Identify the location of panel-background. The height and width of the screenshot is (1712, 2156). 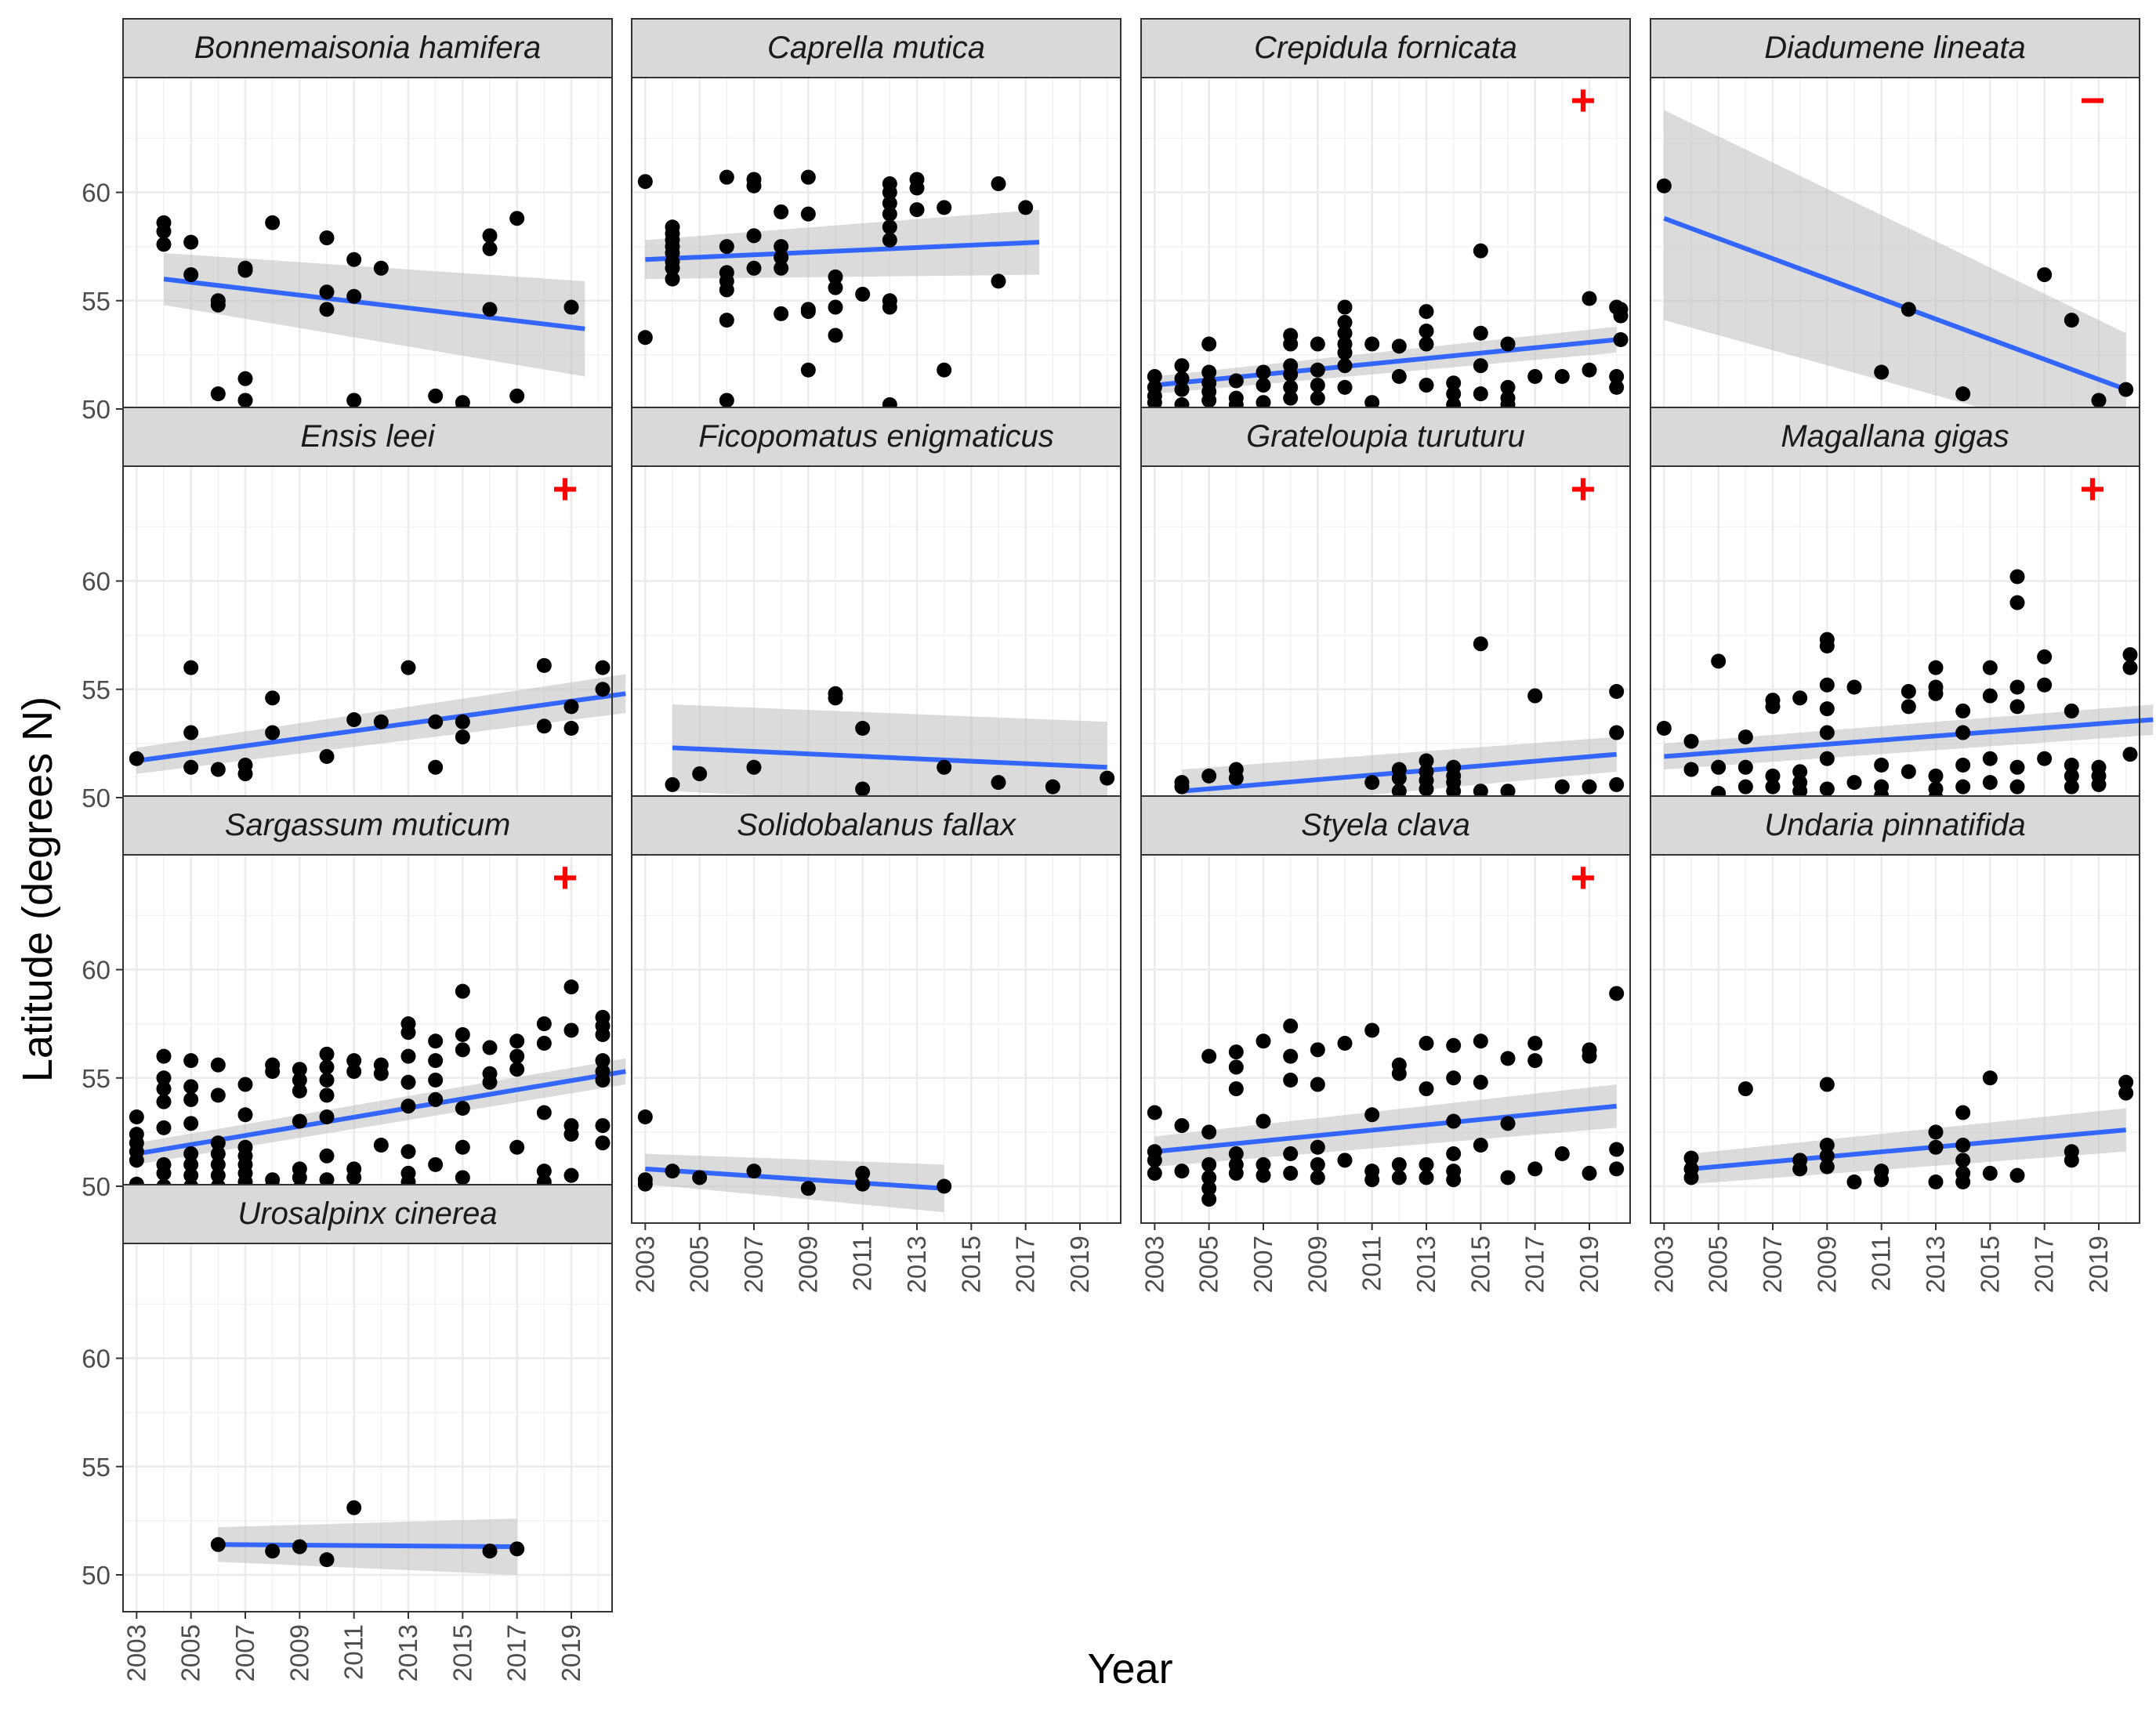
(367, 650).